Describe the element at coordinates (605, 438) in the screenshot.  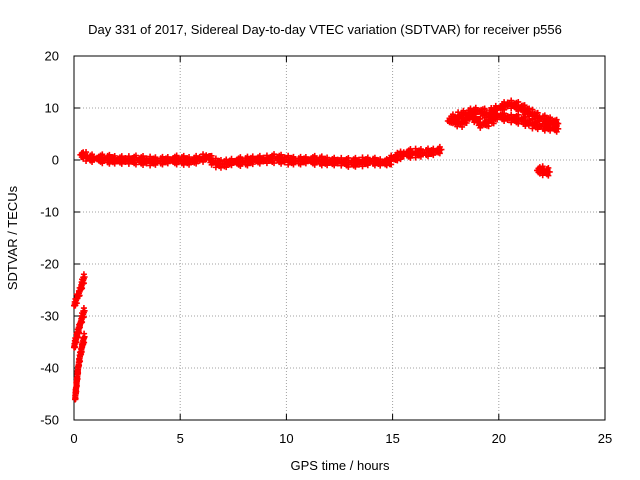
I see `x-tick-label: 25` at that location.